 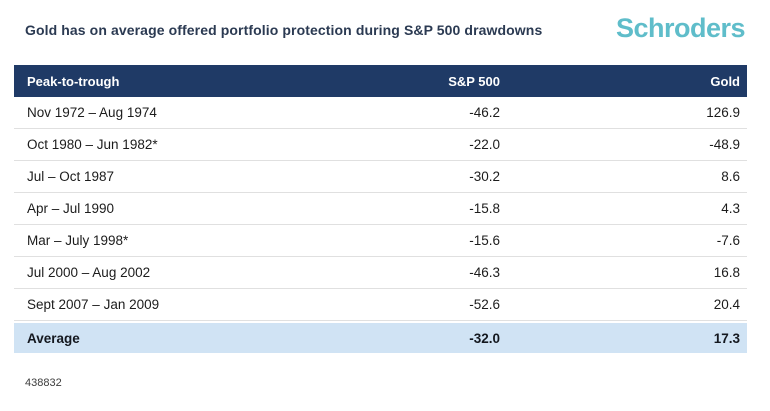 What do you see at coordinates (380, 177) in the screenshot?
I see `table-row: Jul – Oct 1987 -30.2 8.6` at bounding box center [380, 177].